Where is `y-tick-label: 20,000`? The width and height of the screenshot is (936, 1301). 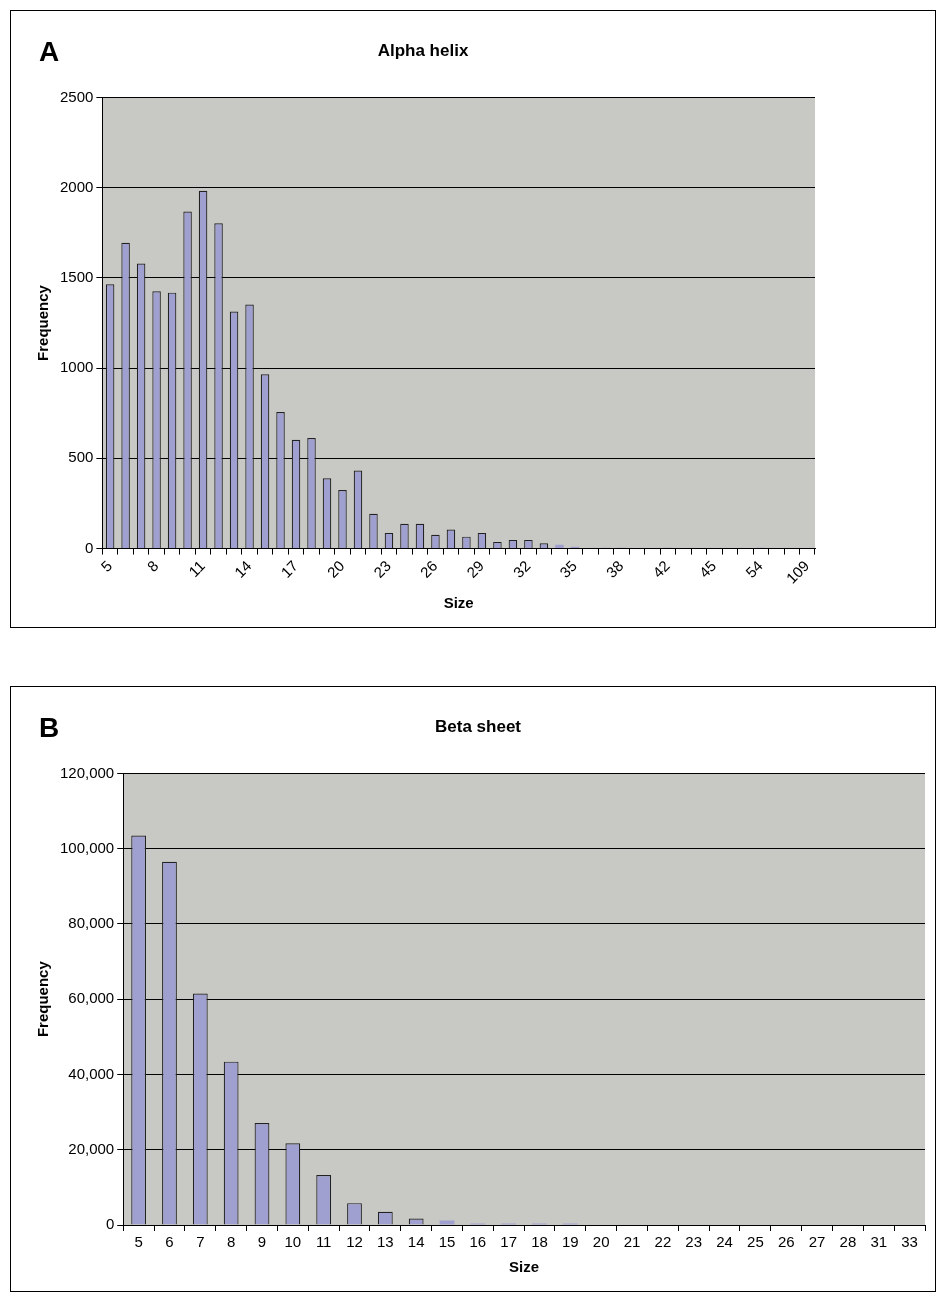
y-tick-label: 20,000 is located at coordinates (91, 1148).